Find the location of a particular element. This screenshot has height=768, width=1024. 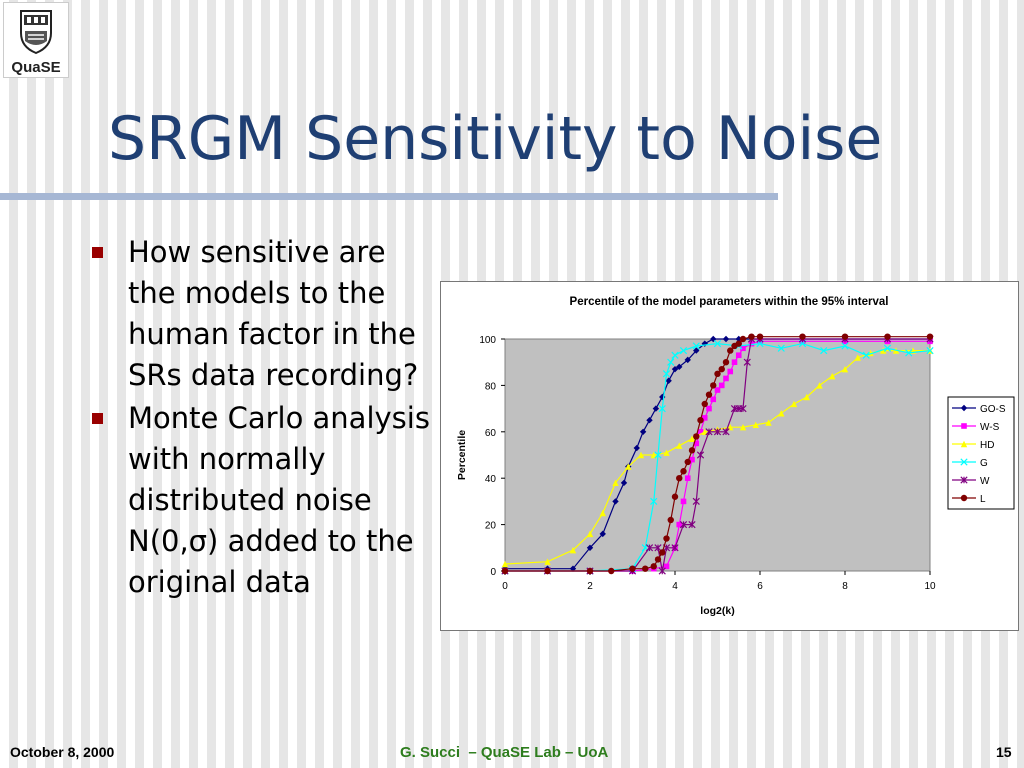

series-line-l is located at coordinates (717, 454).